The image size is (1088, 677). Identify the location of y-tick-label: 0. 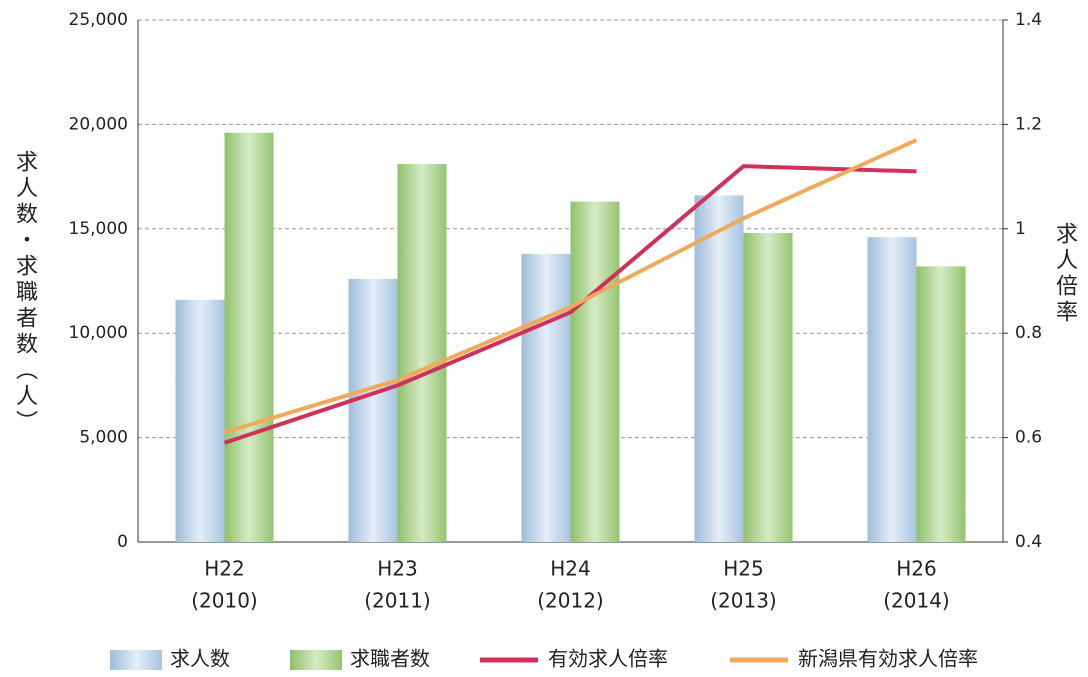
(122, 542).